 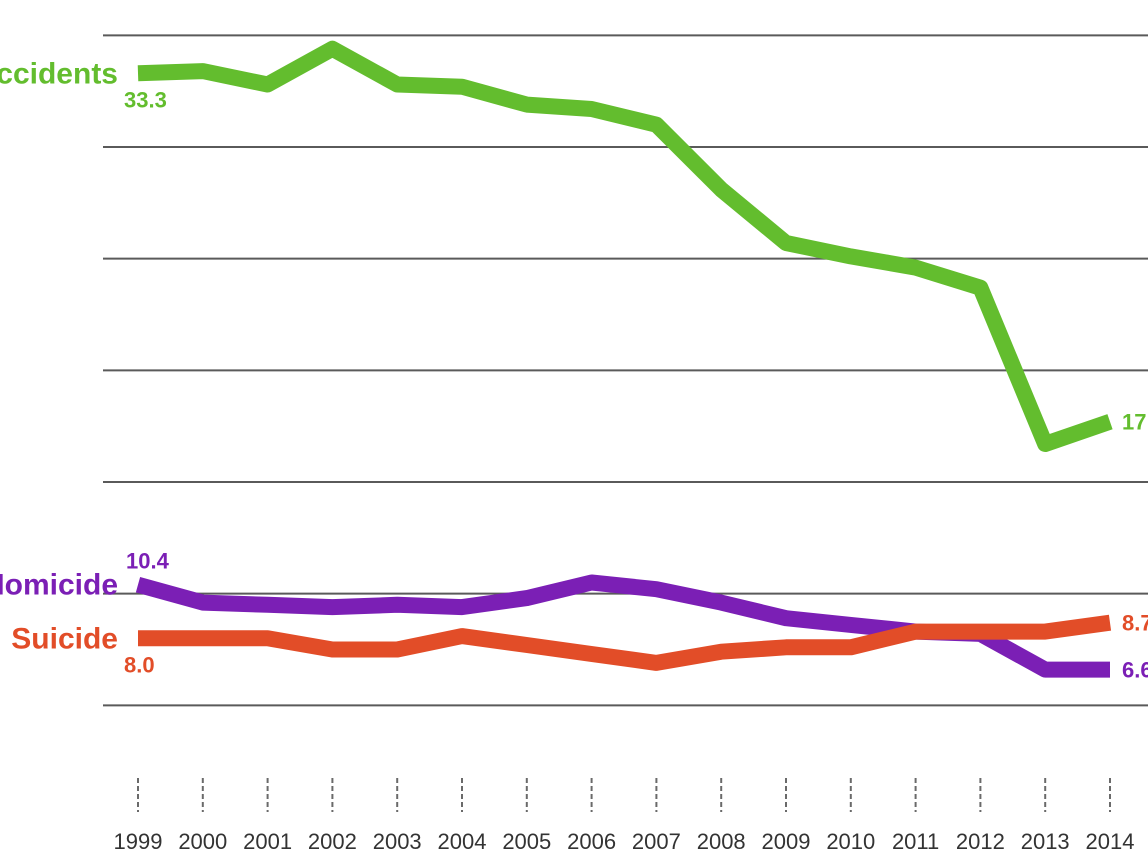 I want to click on homicide-start-value: 10.4, so click(x=148, y=561).